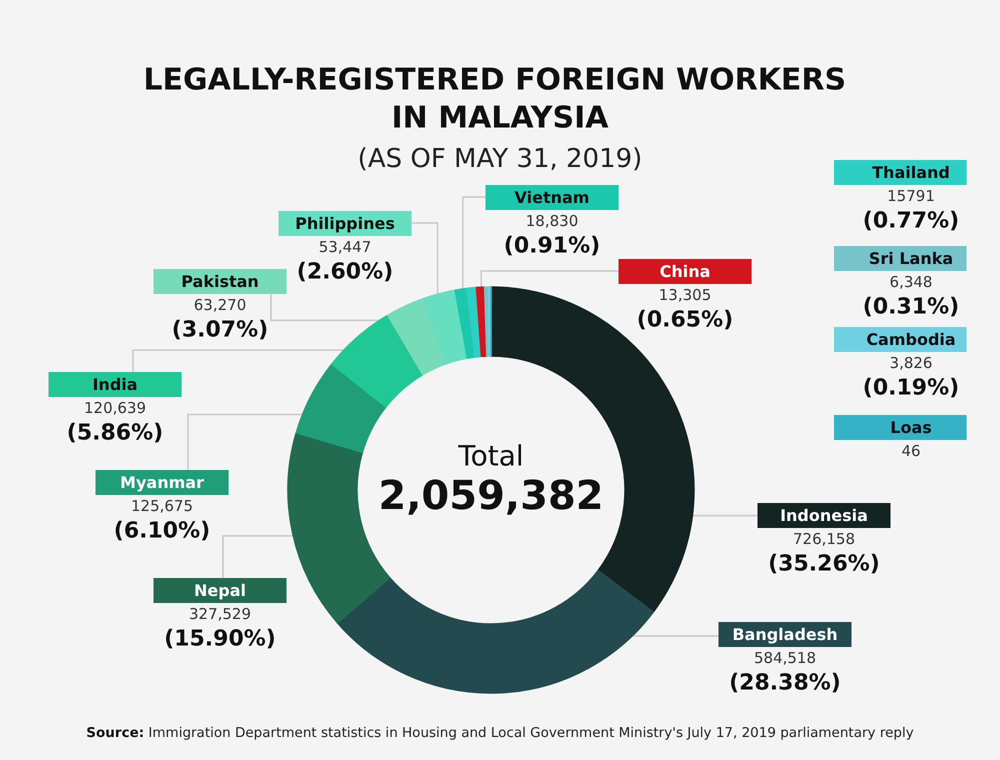 This screenshot has width=1000, height=760. Describe the element at coordinates (162, 520) in the screenshot. I see `data-label: 125,675 (6.10%)` at that location.